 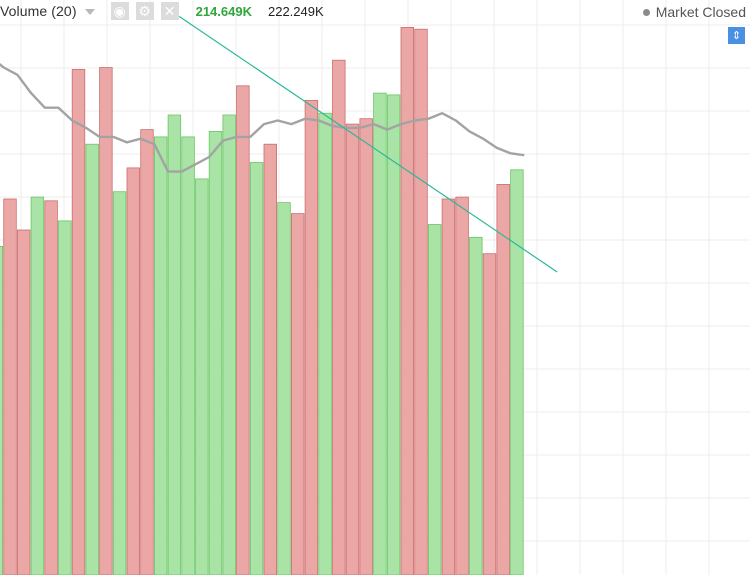 I want to click on market-status: Market Closed, so click(x=694, y=12).